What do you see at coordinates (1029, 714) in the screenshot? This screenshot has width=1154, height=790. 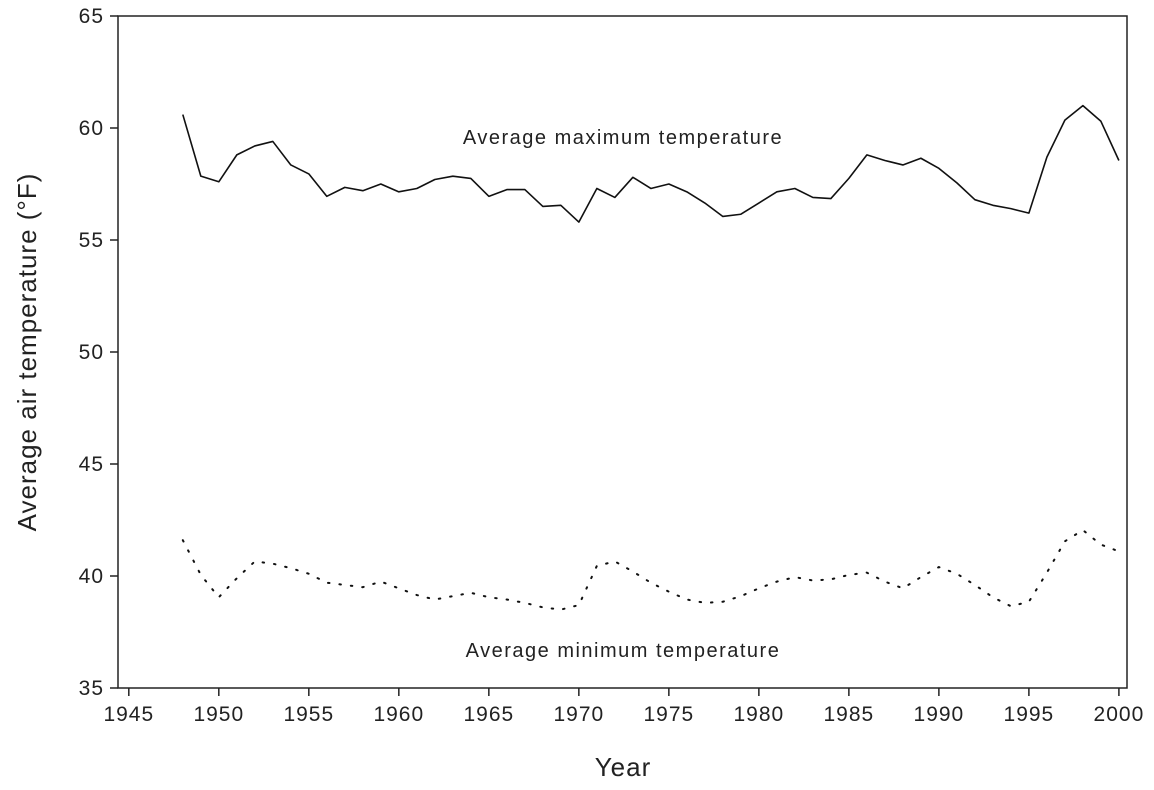 I see `x-tick-label: 1995` at bounding box center [1029, 714].